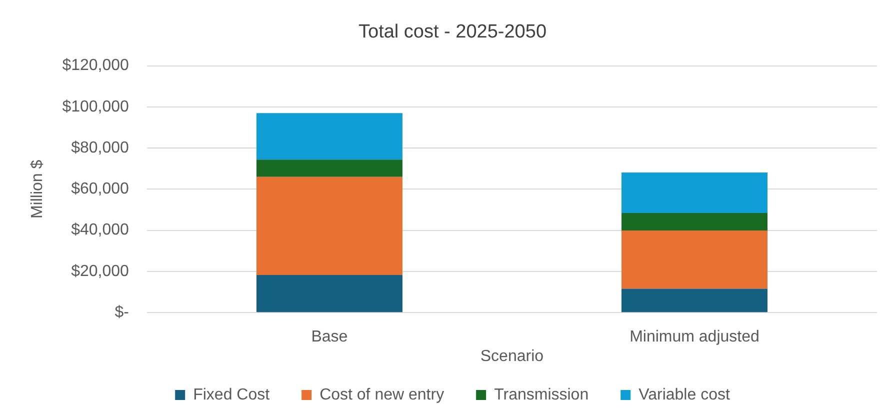 The height and width of the screenshot is (411, 884). What do you see at coordinates (382, 395) in the screenshot?
I see `legend-label: Cost of new entry` at bounding box center [382, 395].